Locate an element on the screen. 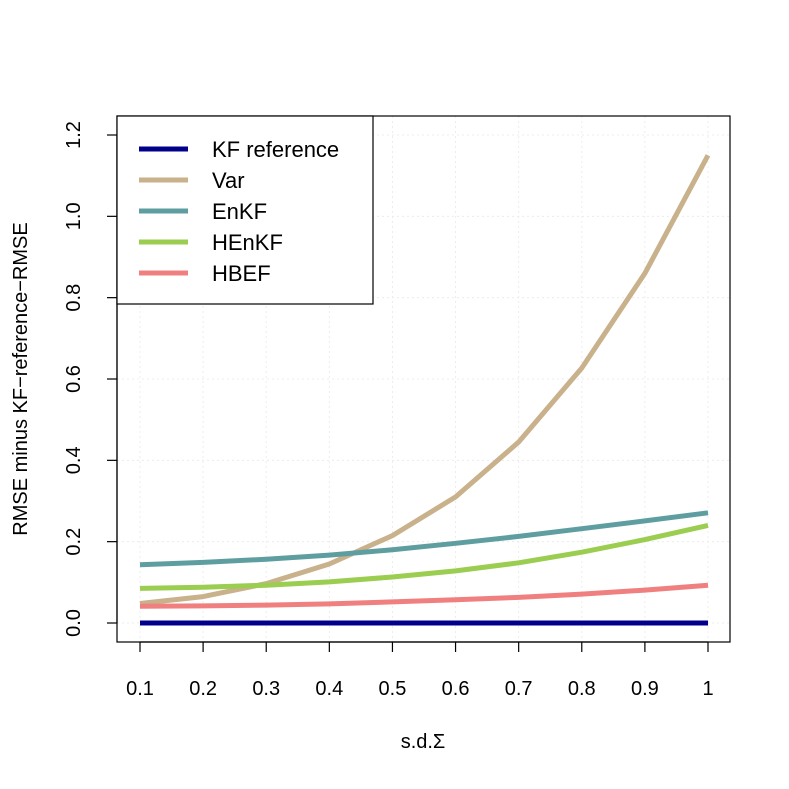 This screenshot has height=789, width=789. x-tick-label: 0.6 is located at coordinates (456, 689).